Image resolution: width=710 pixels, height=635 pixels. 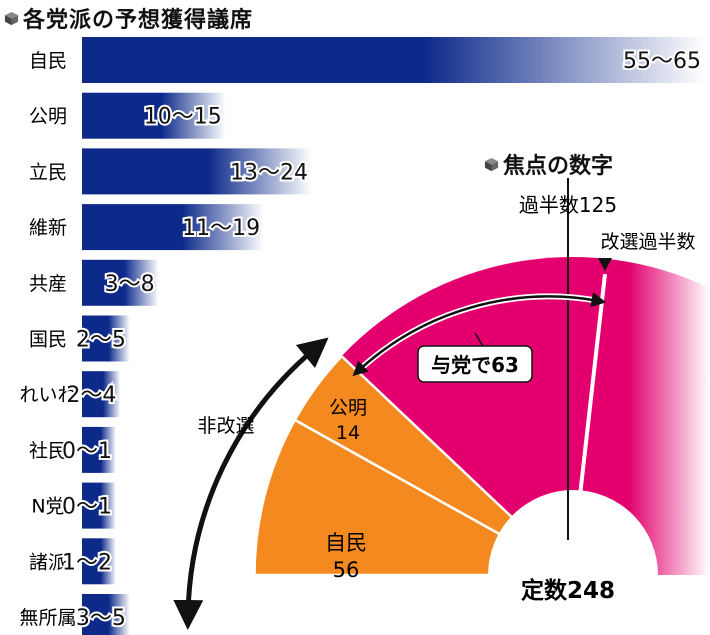 What do you see at coordinates (48, 562) in the screenshot?
I see `category-label: 諸派` at bounding box center [48, 562].